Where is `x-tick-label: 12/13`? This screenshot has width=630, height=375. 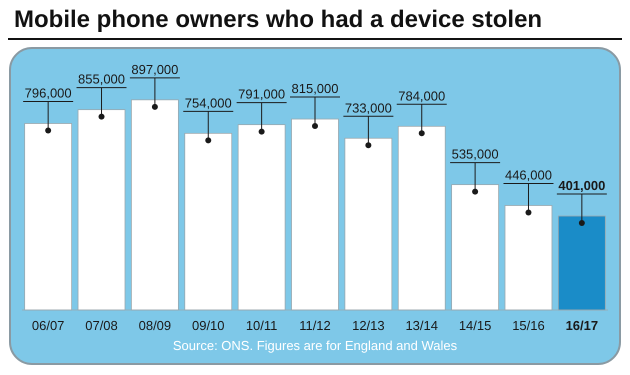 x-tick-label: 12/13 is located at coordinates (368, 325).